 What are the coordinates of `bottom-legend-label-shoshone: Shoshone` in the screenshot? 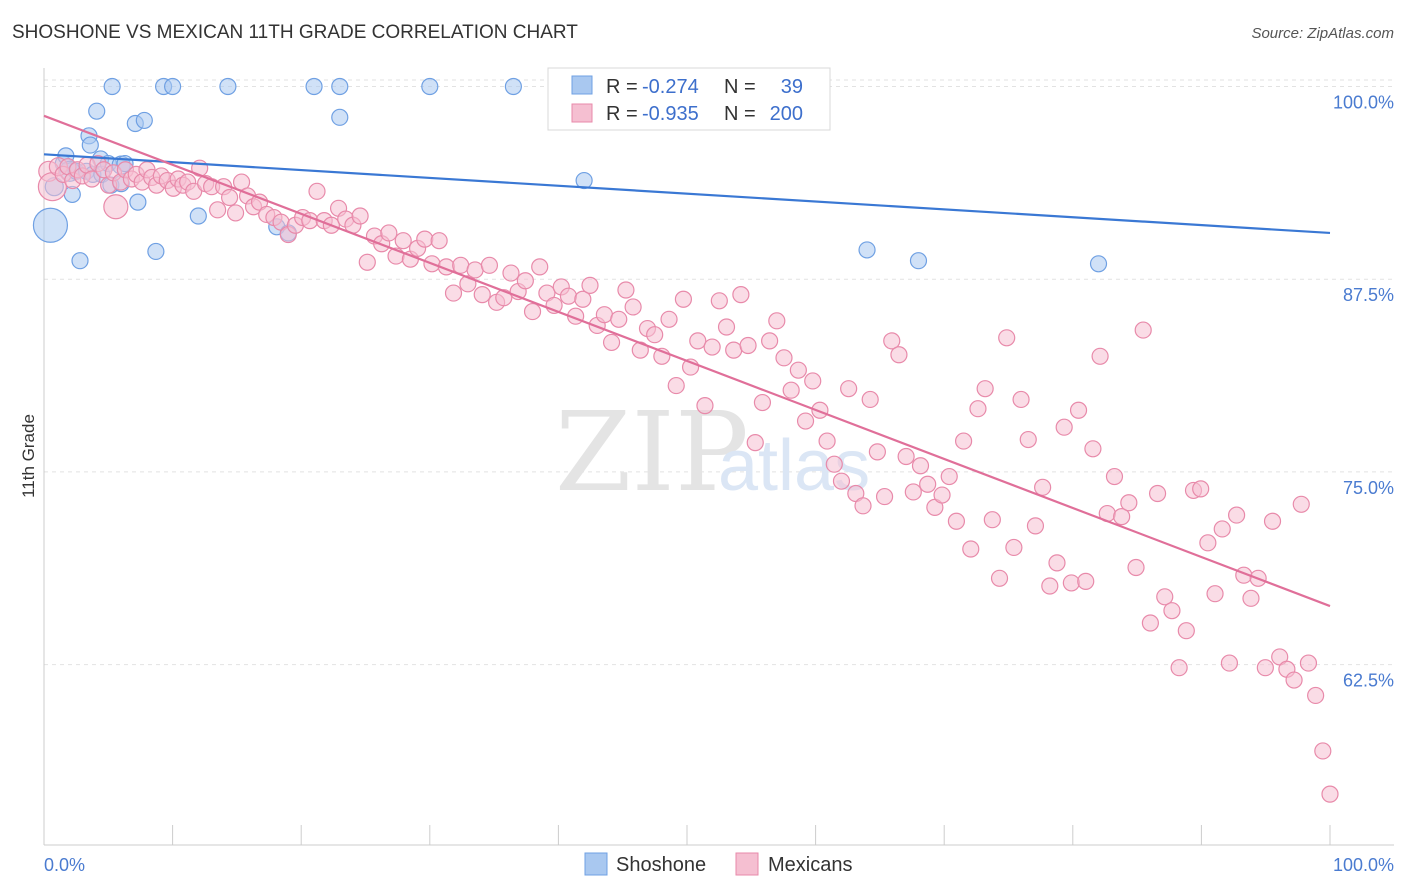 It's located at (661, 865).